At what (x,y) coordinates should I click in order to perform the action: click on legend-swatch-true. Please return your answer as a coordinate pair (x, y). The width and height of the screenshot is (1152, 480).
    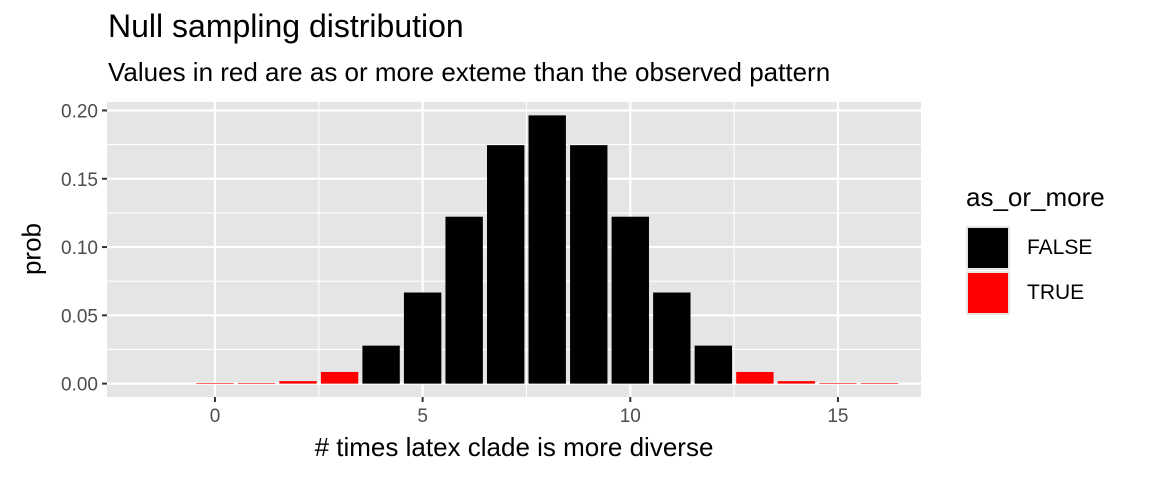
    Looking at the image, I should click on (988, 293).